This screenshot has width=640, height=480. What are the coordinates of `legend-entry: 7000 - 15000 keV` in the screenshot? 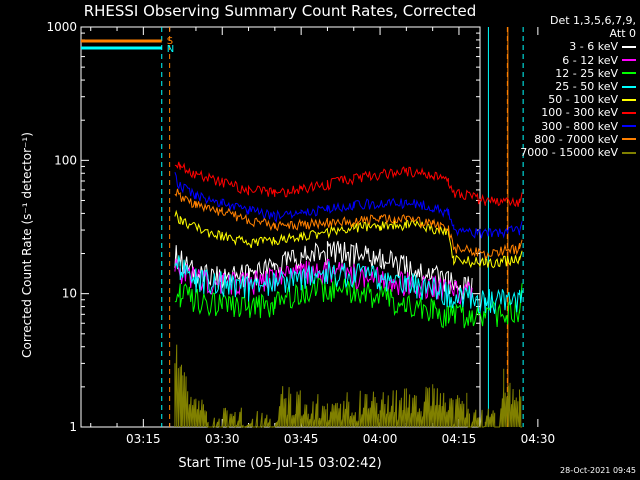 It's located at (560, 152).